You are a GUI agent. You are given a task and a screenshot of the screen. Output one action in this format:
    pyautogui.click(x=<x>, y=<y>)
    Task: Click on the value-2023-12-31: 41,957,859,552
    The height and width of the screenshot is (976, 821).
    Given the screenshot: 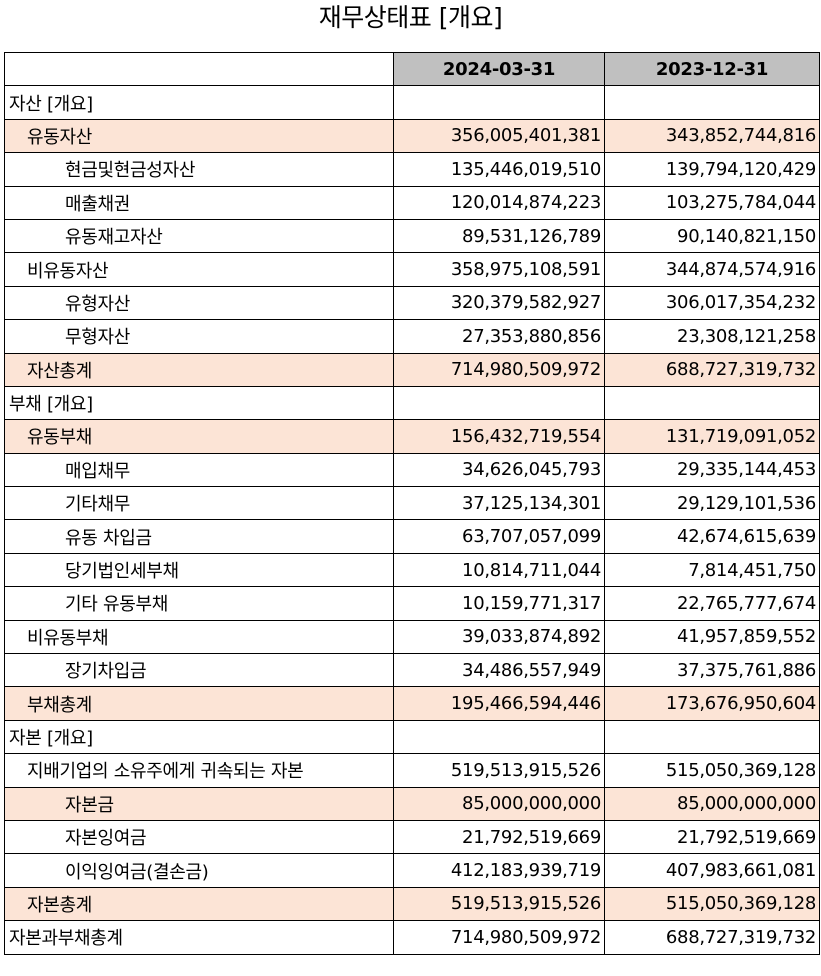 What is the action you would take?
    pyautogui.click(x=712, y=637)
    